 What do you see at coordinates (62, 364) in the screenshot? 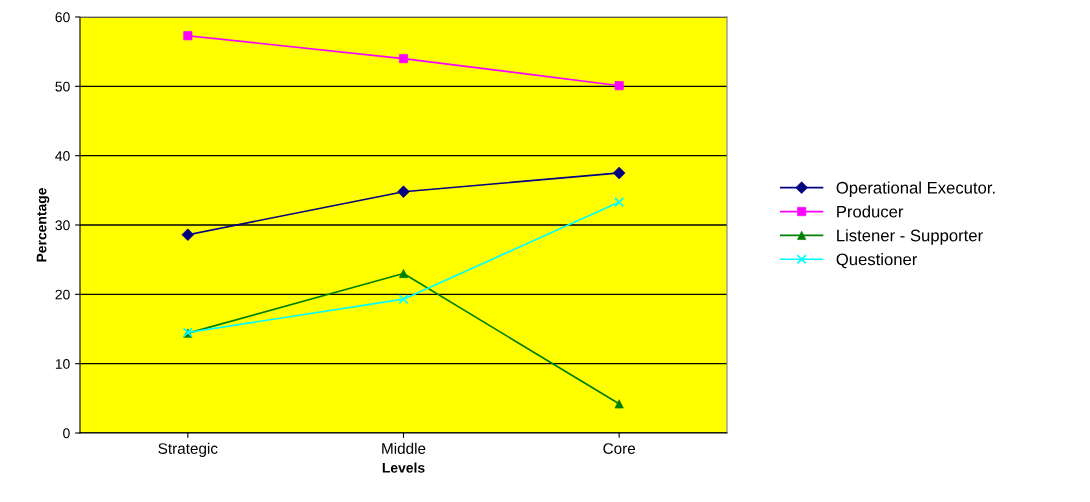
I see `y-tick-label: 10` at bounding box center [62, 364].